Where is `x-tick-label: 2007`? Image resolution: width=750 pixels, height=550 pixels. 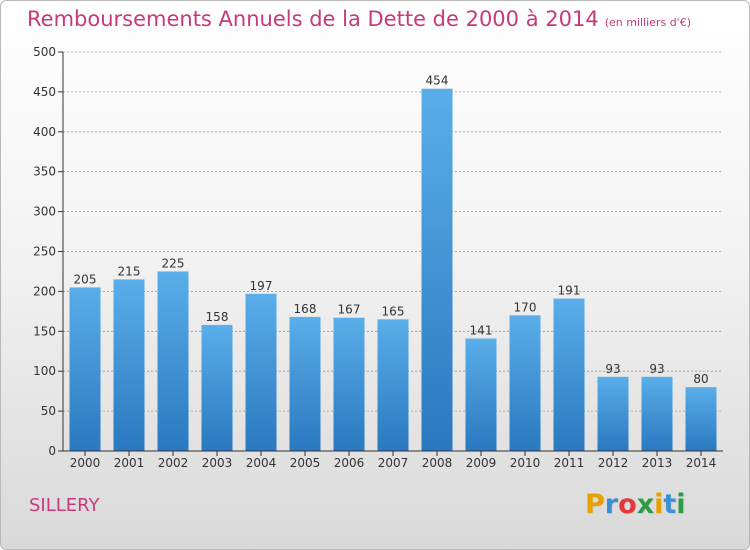 x-tick-label: 2007 is located at coordinates (393, 463).